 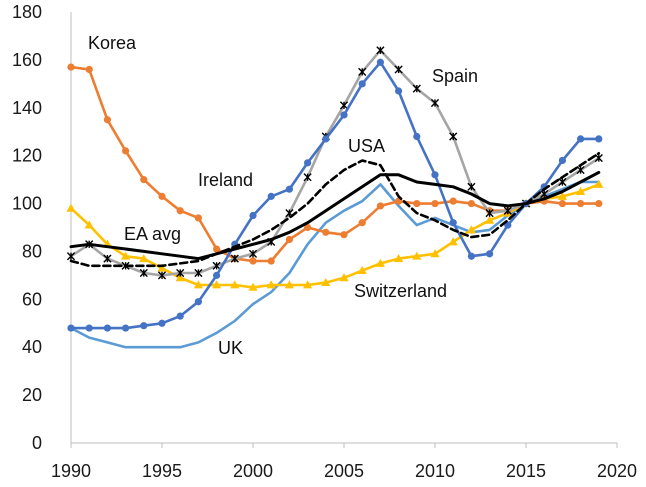 I want to click on y-tick-label: 20, so click(x=32, y=395).